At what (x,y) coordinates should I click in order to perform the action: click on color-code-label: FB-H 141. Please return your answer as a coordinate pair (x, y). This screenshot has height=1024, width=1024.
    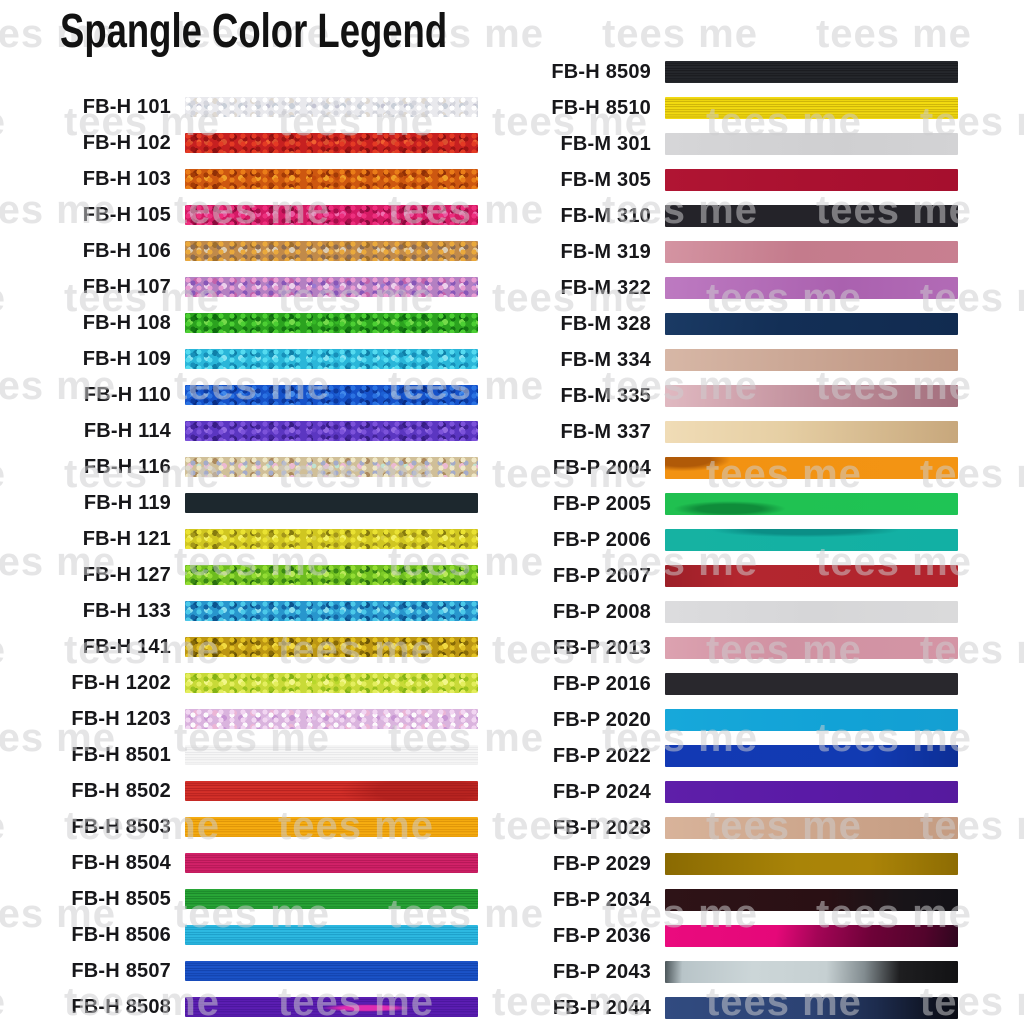
    Looking at the image, I should click on (126, 647).